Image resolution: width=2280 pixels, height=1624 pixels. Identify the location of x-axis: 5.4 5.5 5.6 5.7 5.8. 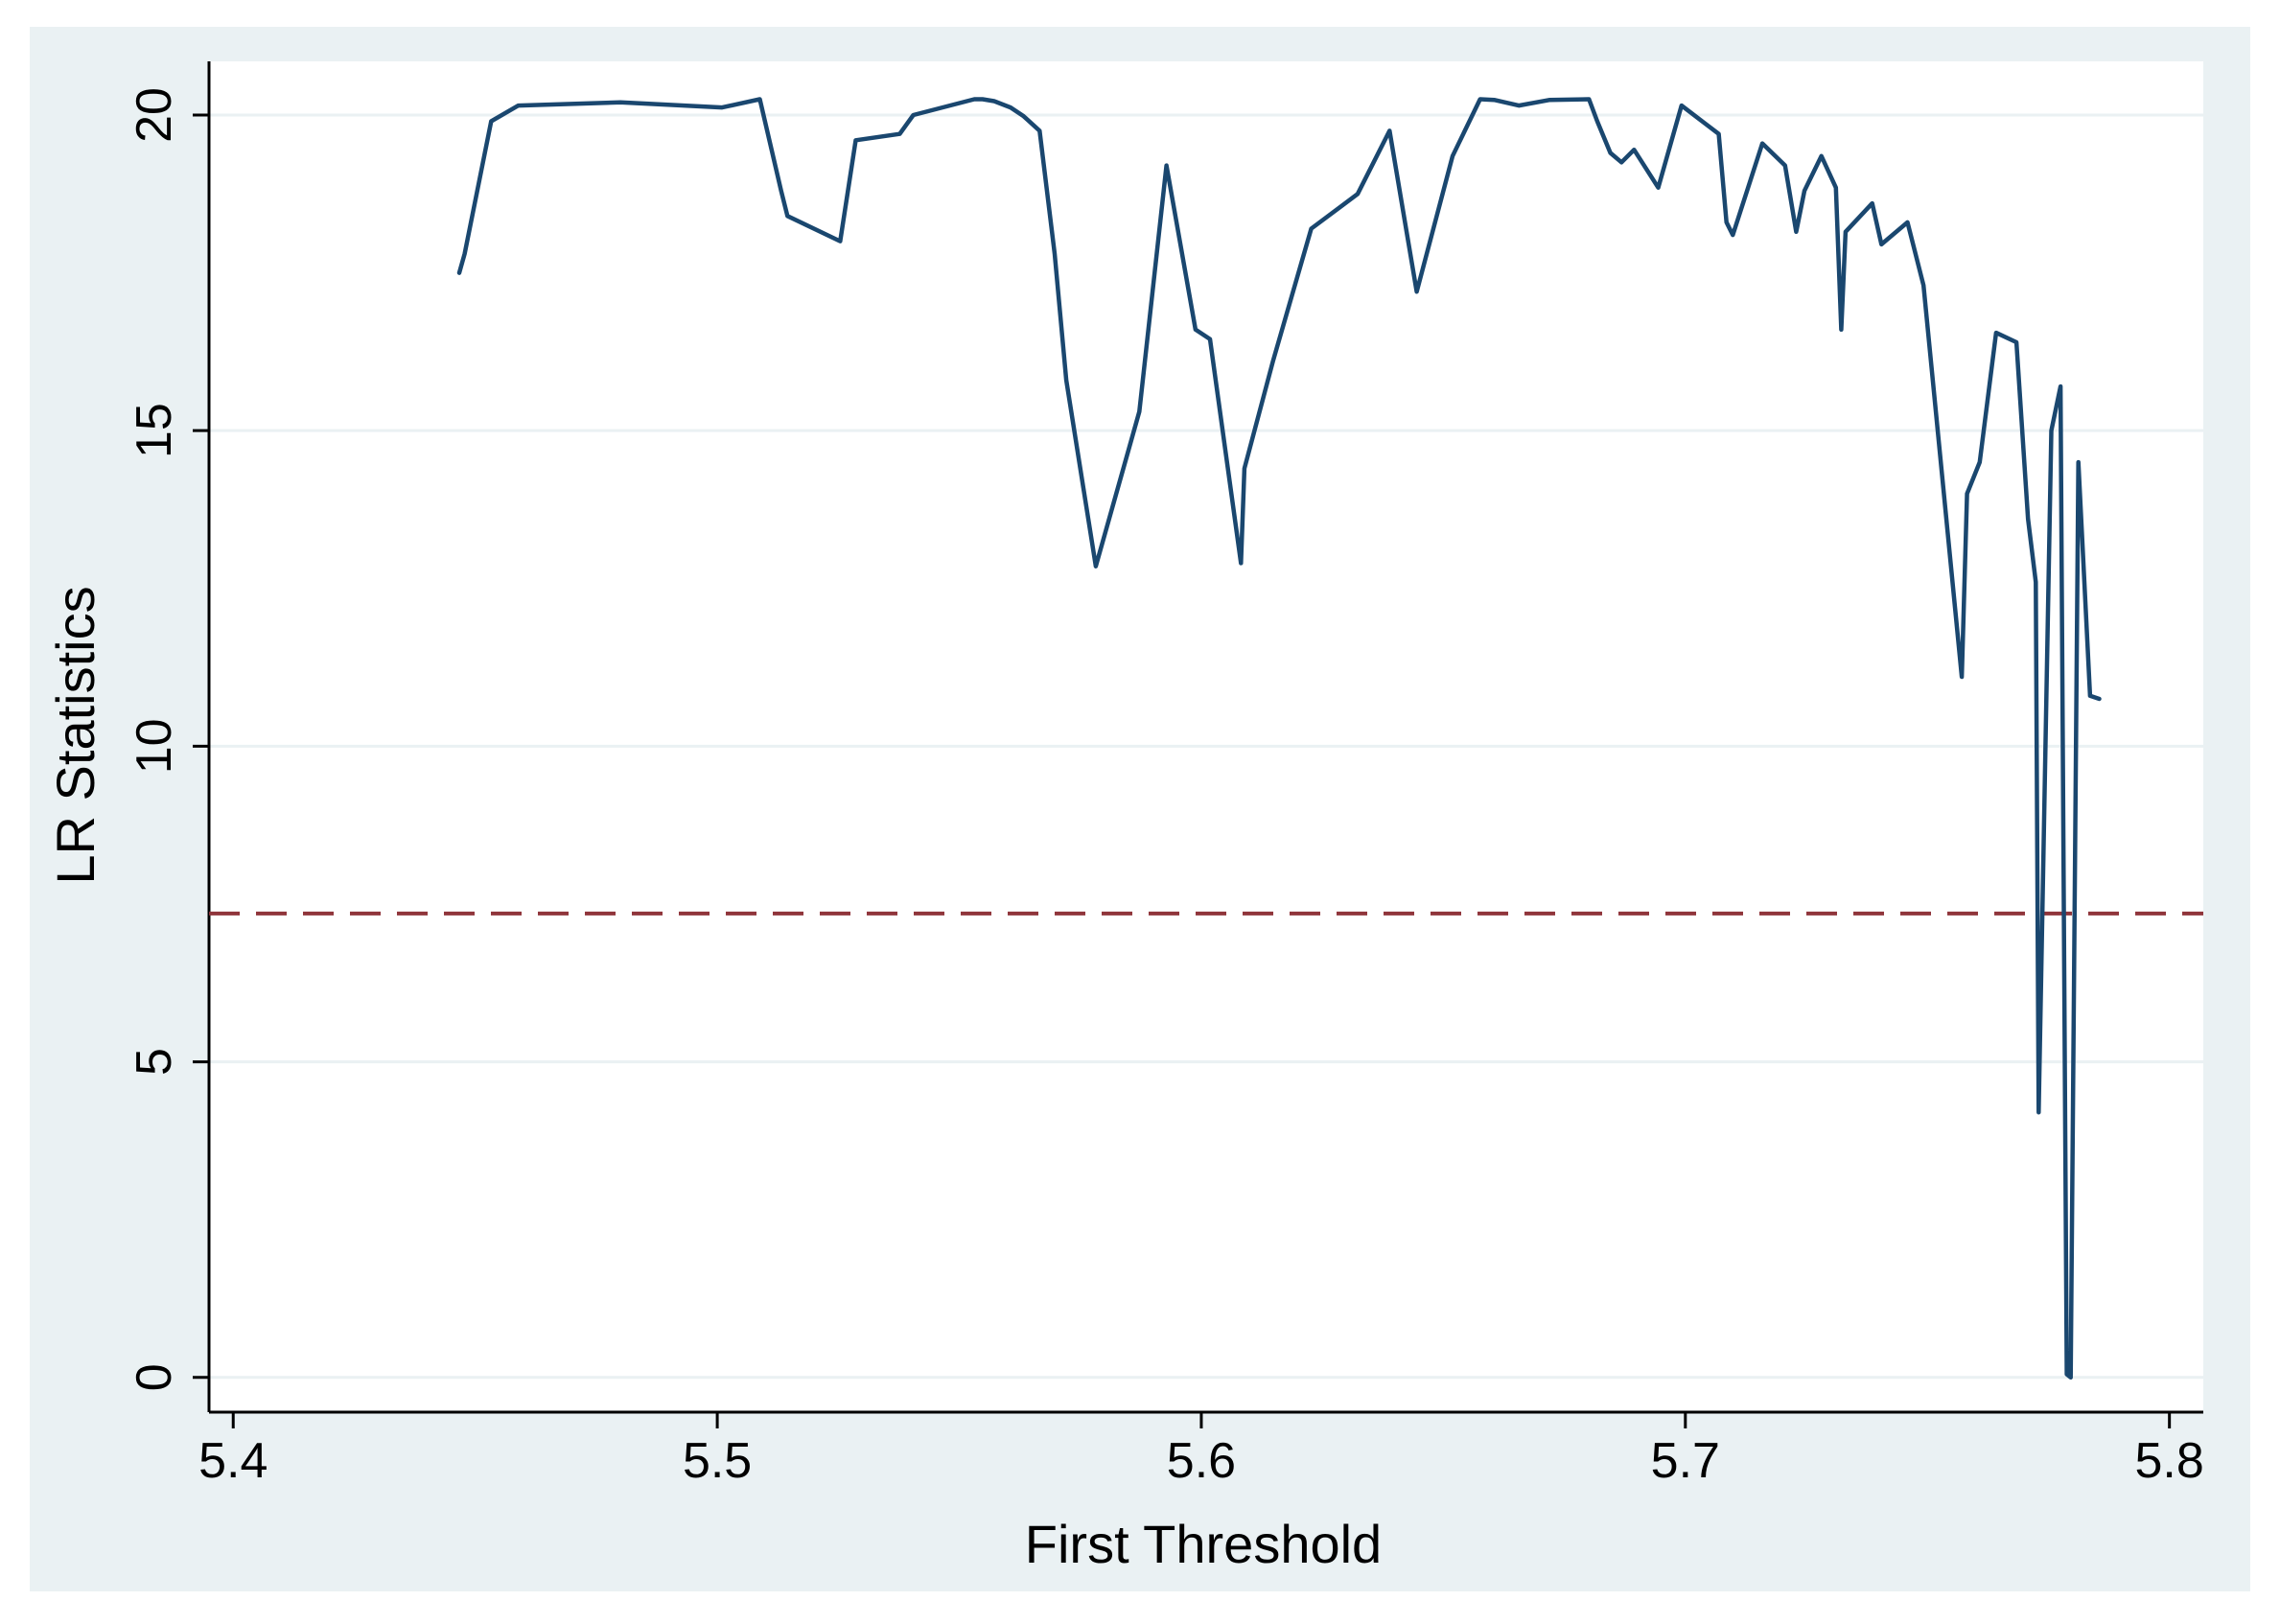
(1201, 1449).